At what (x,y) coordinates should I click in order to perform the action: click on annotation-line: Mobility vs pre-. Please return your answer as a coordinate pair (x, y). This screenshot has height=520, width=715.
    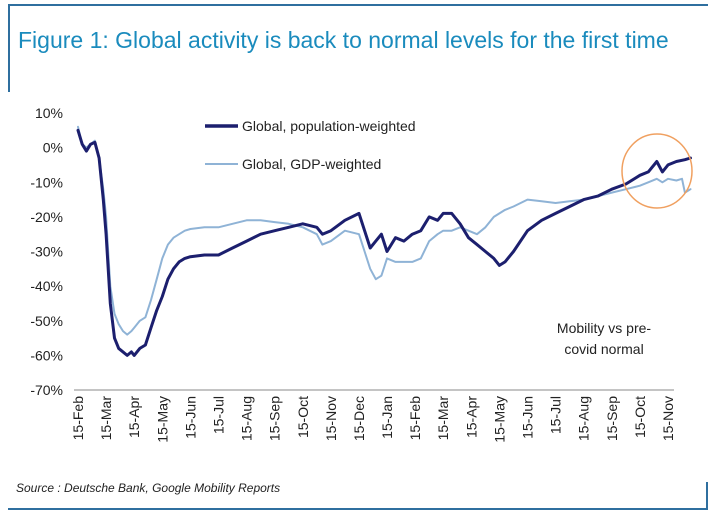
    Looking at the image, I should click on (604, 328).